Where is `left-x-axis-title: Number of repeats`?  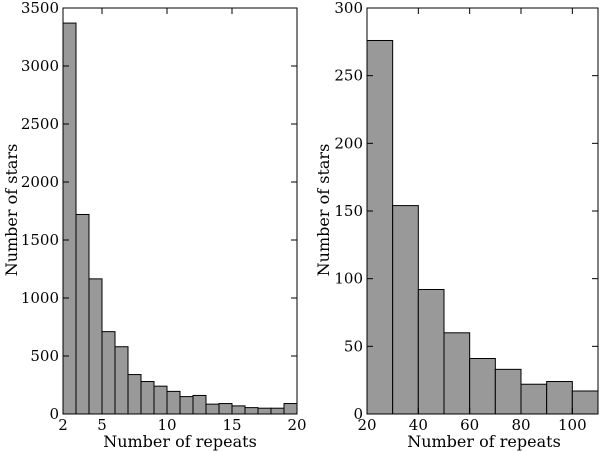 left-x-axis-title: Number of repeats is located at coordinates (180, 441).